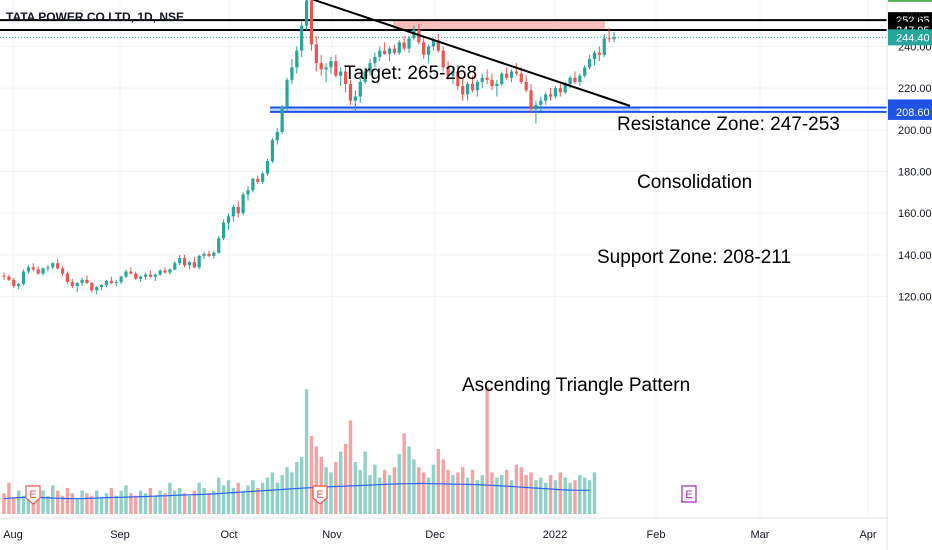 Image resolution: width=932 pixels, height=550 pixels. What do you see at coordinates (694, 257) in the screenshot?
I see `support-annotation: Support Zone: 208-211` at bounding box center [694, 257].